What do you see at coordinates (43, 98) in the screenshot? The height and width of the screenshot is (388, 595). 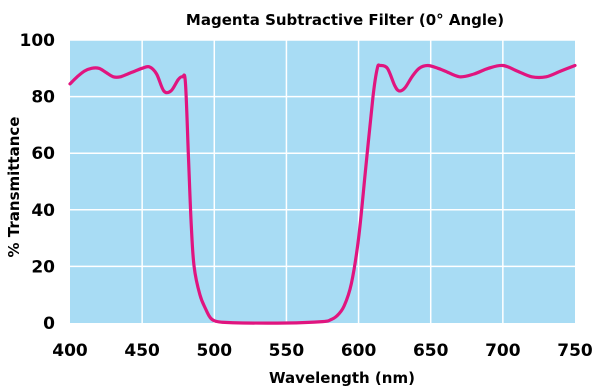 I see `y-tick-label: 80` at bounding box center [43, 98].